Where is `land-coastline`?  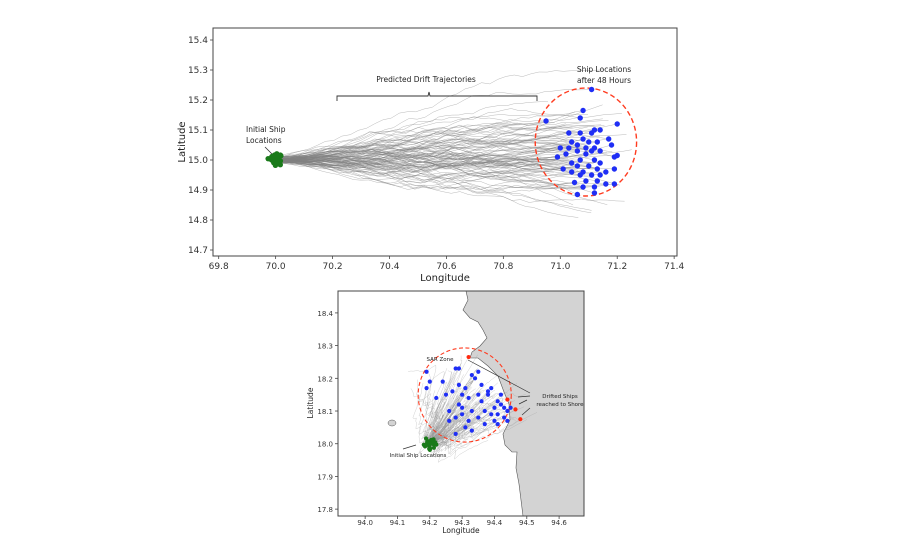 land-coastline is located at coordinates (523, 403).